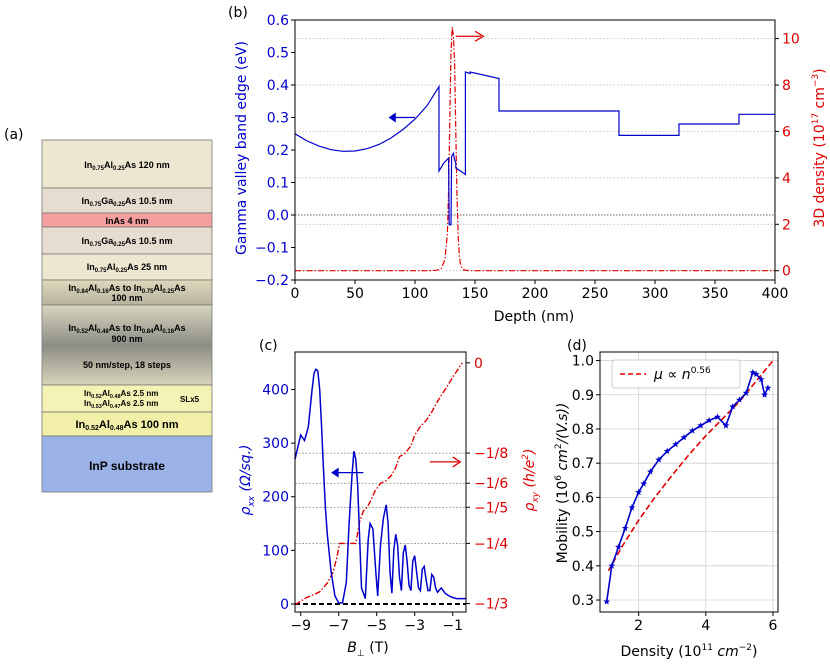  Describe the element at coordinates (376, 626) in the screenshot. I see `chart-c-xtick-label-2: −5` at that location.